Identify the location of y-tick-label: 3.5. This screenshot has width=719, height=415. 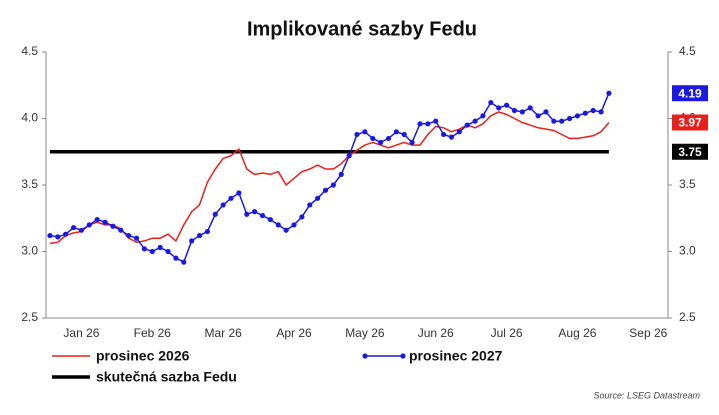
(29, 184).